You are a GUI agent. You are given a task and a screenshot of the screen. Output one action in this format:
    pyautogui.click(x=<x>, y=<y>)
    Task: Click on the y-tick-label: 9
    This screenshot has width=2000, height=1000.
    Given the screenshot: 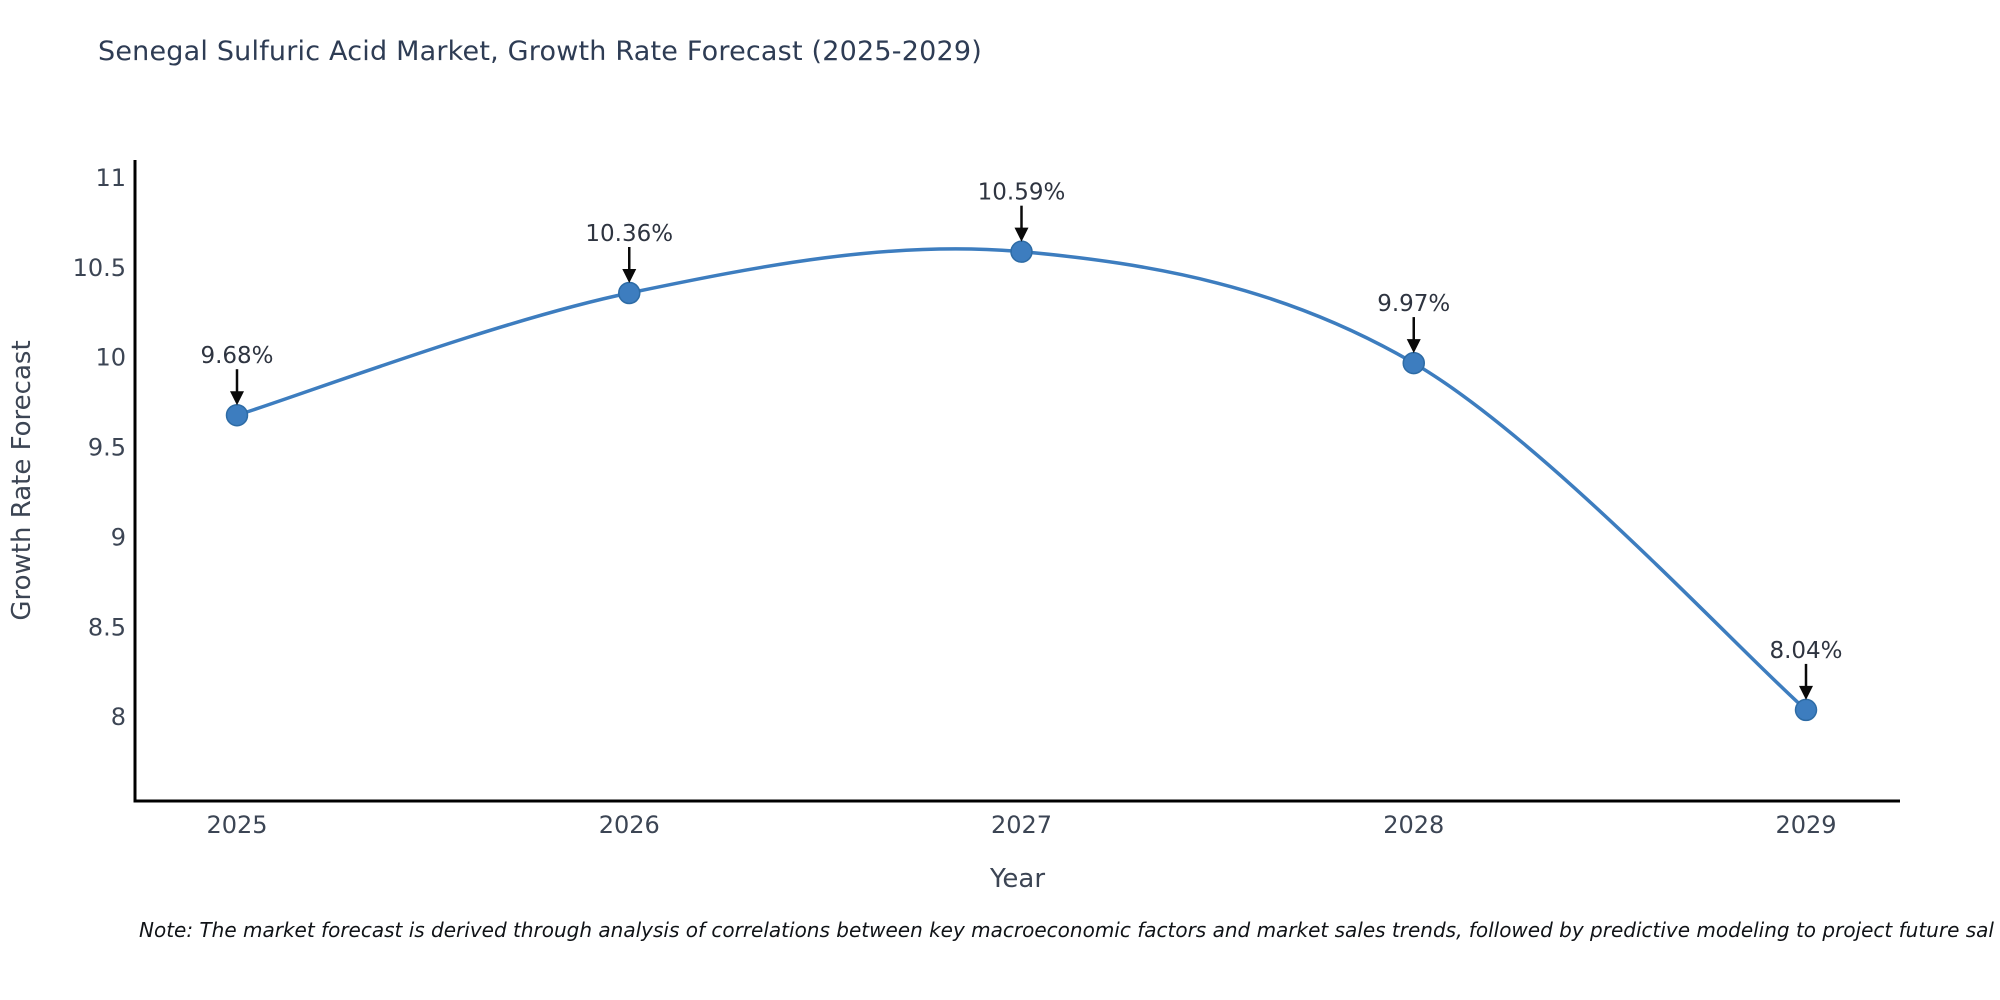 What is the action you would take?
    pyautogui.click(x=118, y=537)
    